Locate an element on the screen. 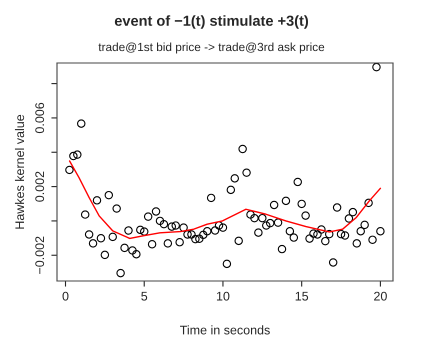 Image resolution: width=423 pixels, height=353 pixels. x-tick-label: 0 is located at coordinates (65, 296).